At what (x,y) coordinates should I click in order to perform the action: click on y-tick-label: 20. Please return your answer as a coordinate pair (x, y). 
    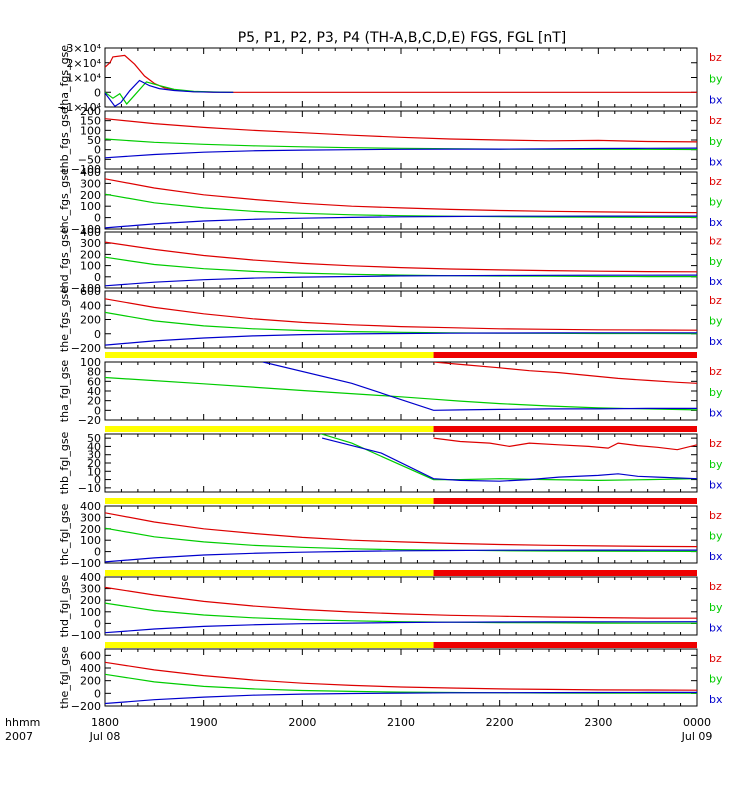
    Looking at the image, I should click on (94, 463).